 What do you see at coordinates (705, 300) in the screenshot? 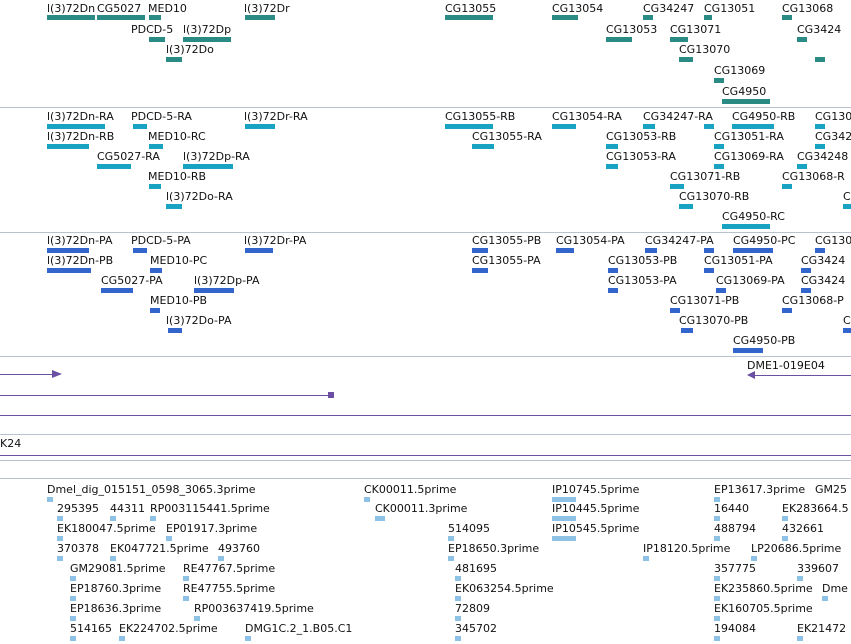
I see `protein-label: CG13071-PB` at bounding box center [705, 300].